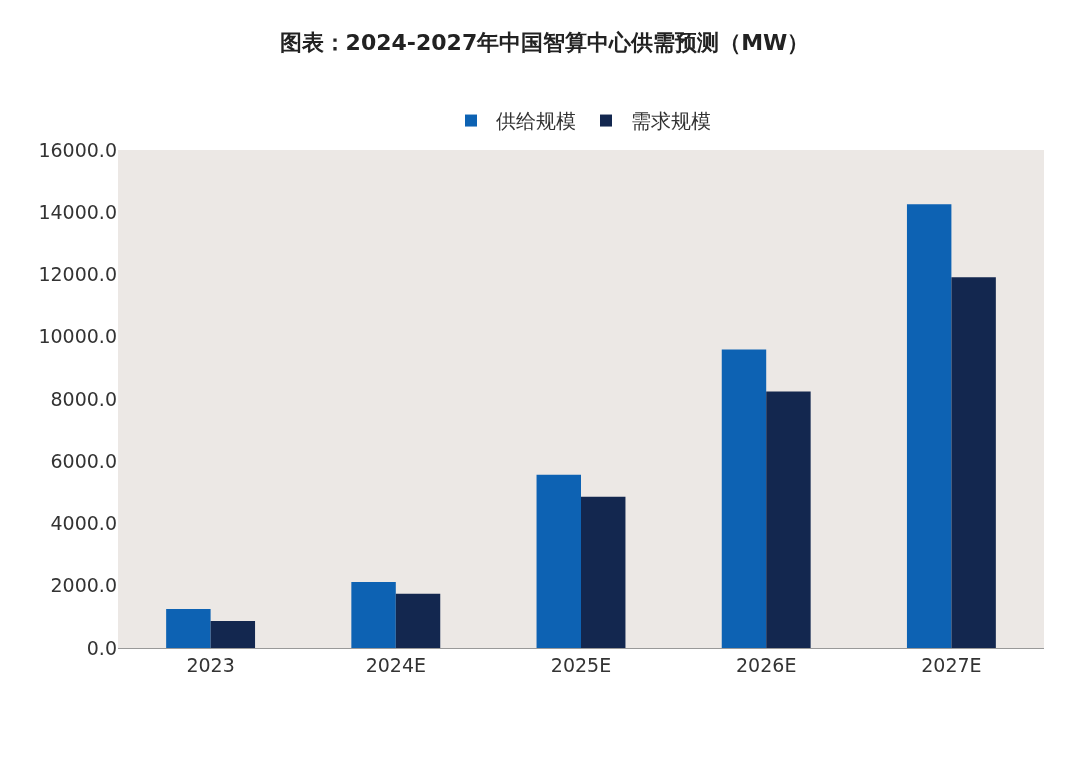 This screenshot has width=1089, height=766. Describe the element at coordinates (951, 664) in the screenshot. I see `x-tick-label: 2027E` at that location.